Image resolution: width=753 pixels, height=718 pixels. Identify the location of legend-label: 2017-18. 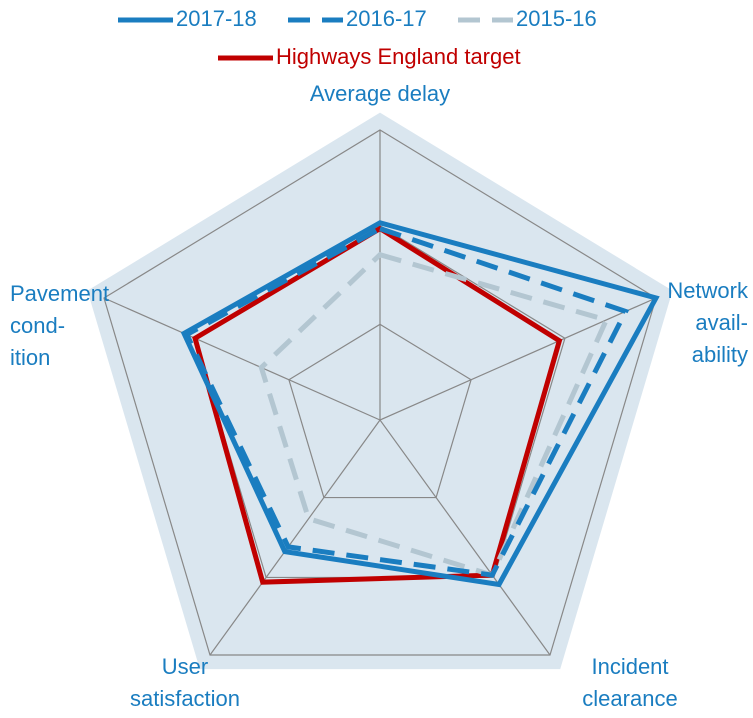
(216, 18).